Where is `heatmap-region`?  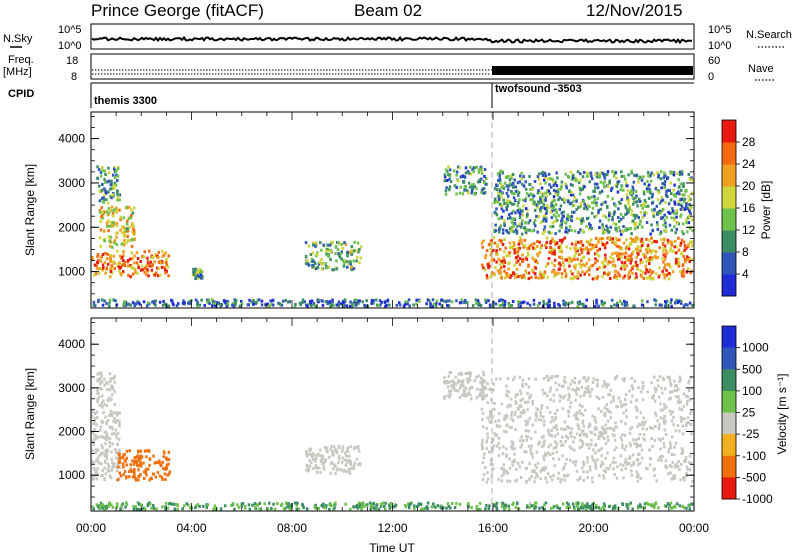
heatmap-region is located at coordinates (393, 303).